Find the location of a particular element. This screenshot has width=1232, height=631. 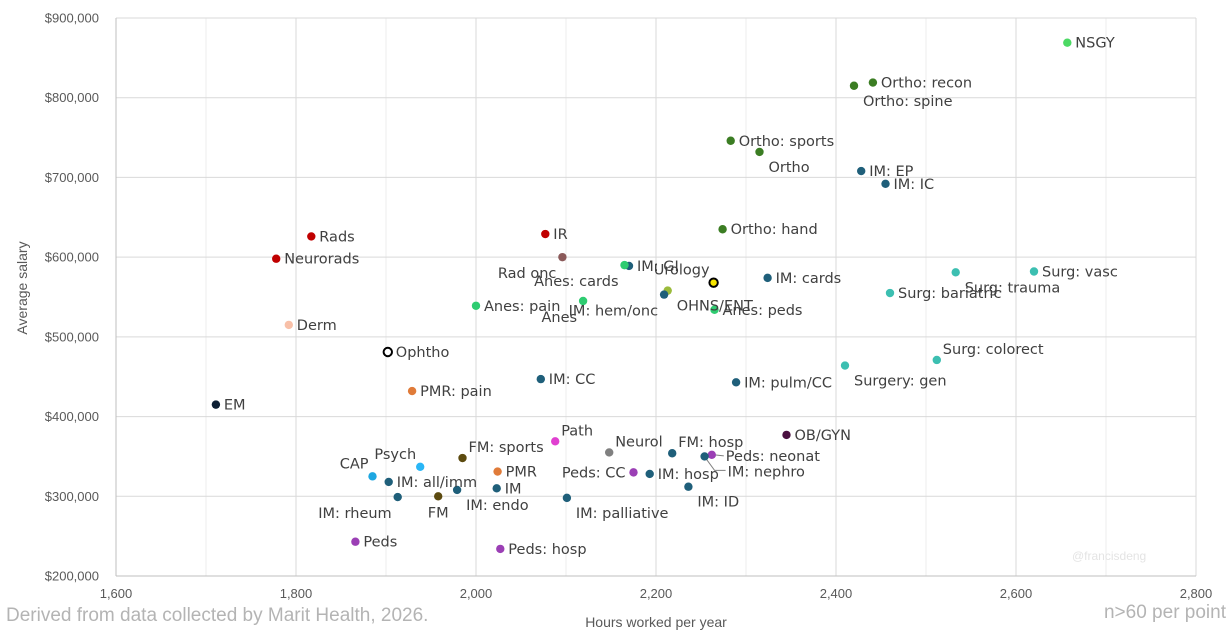

y-axis-title: Average salary is located at coordinates (22, 287).